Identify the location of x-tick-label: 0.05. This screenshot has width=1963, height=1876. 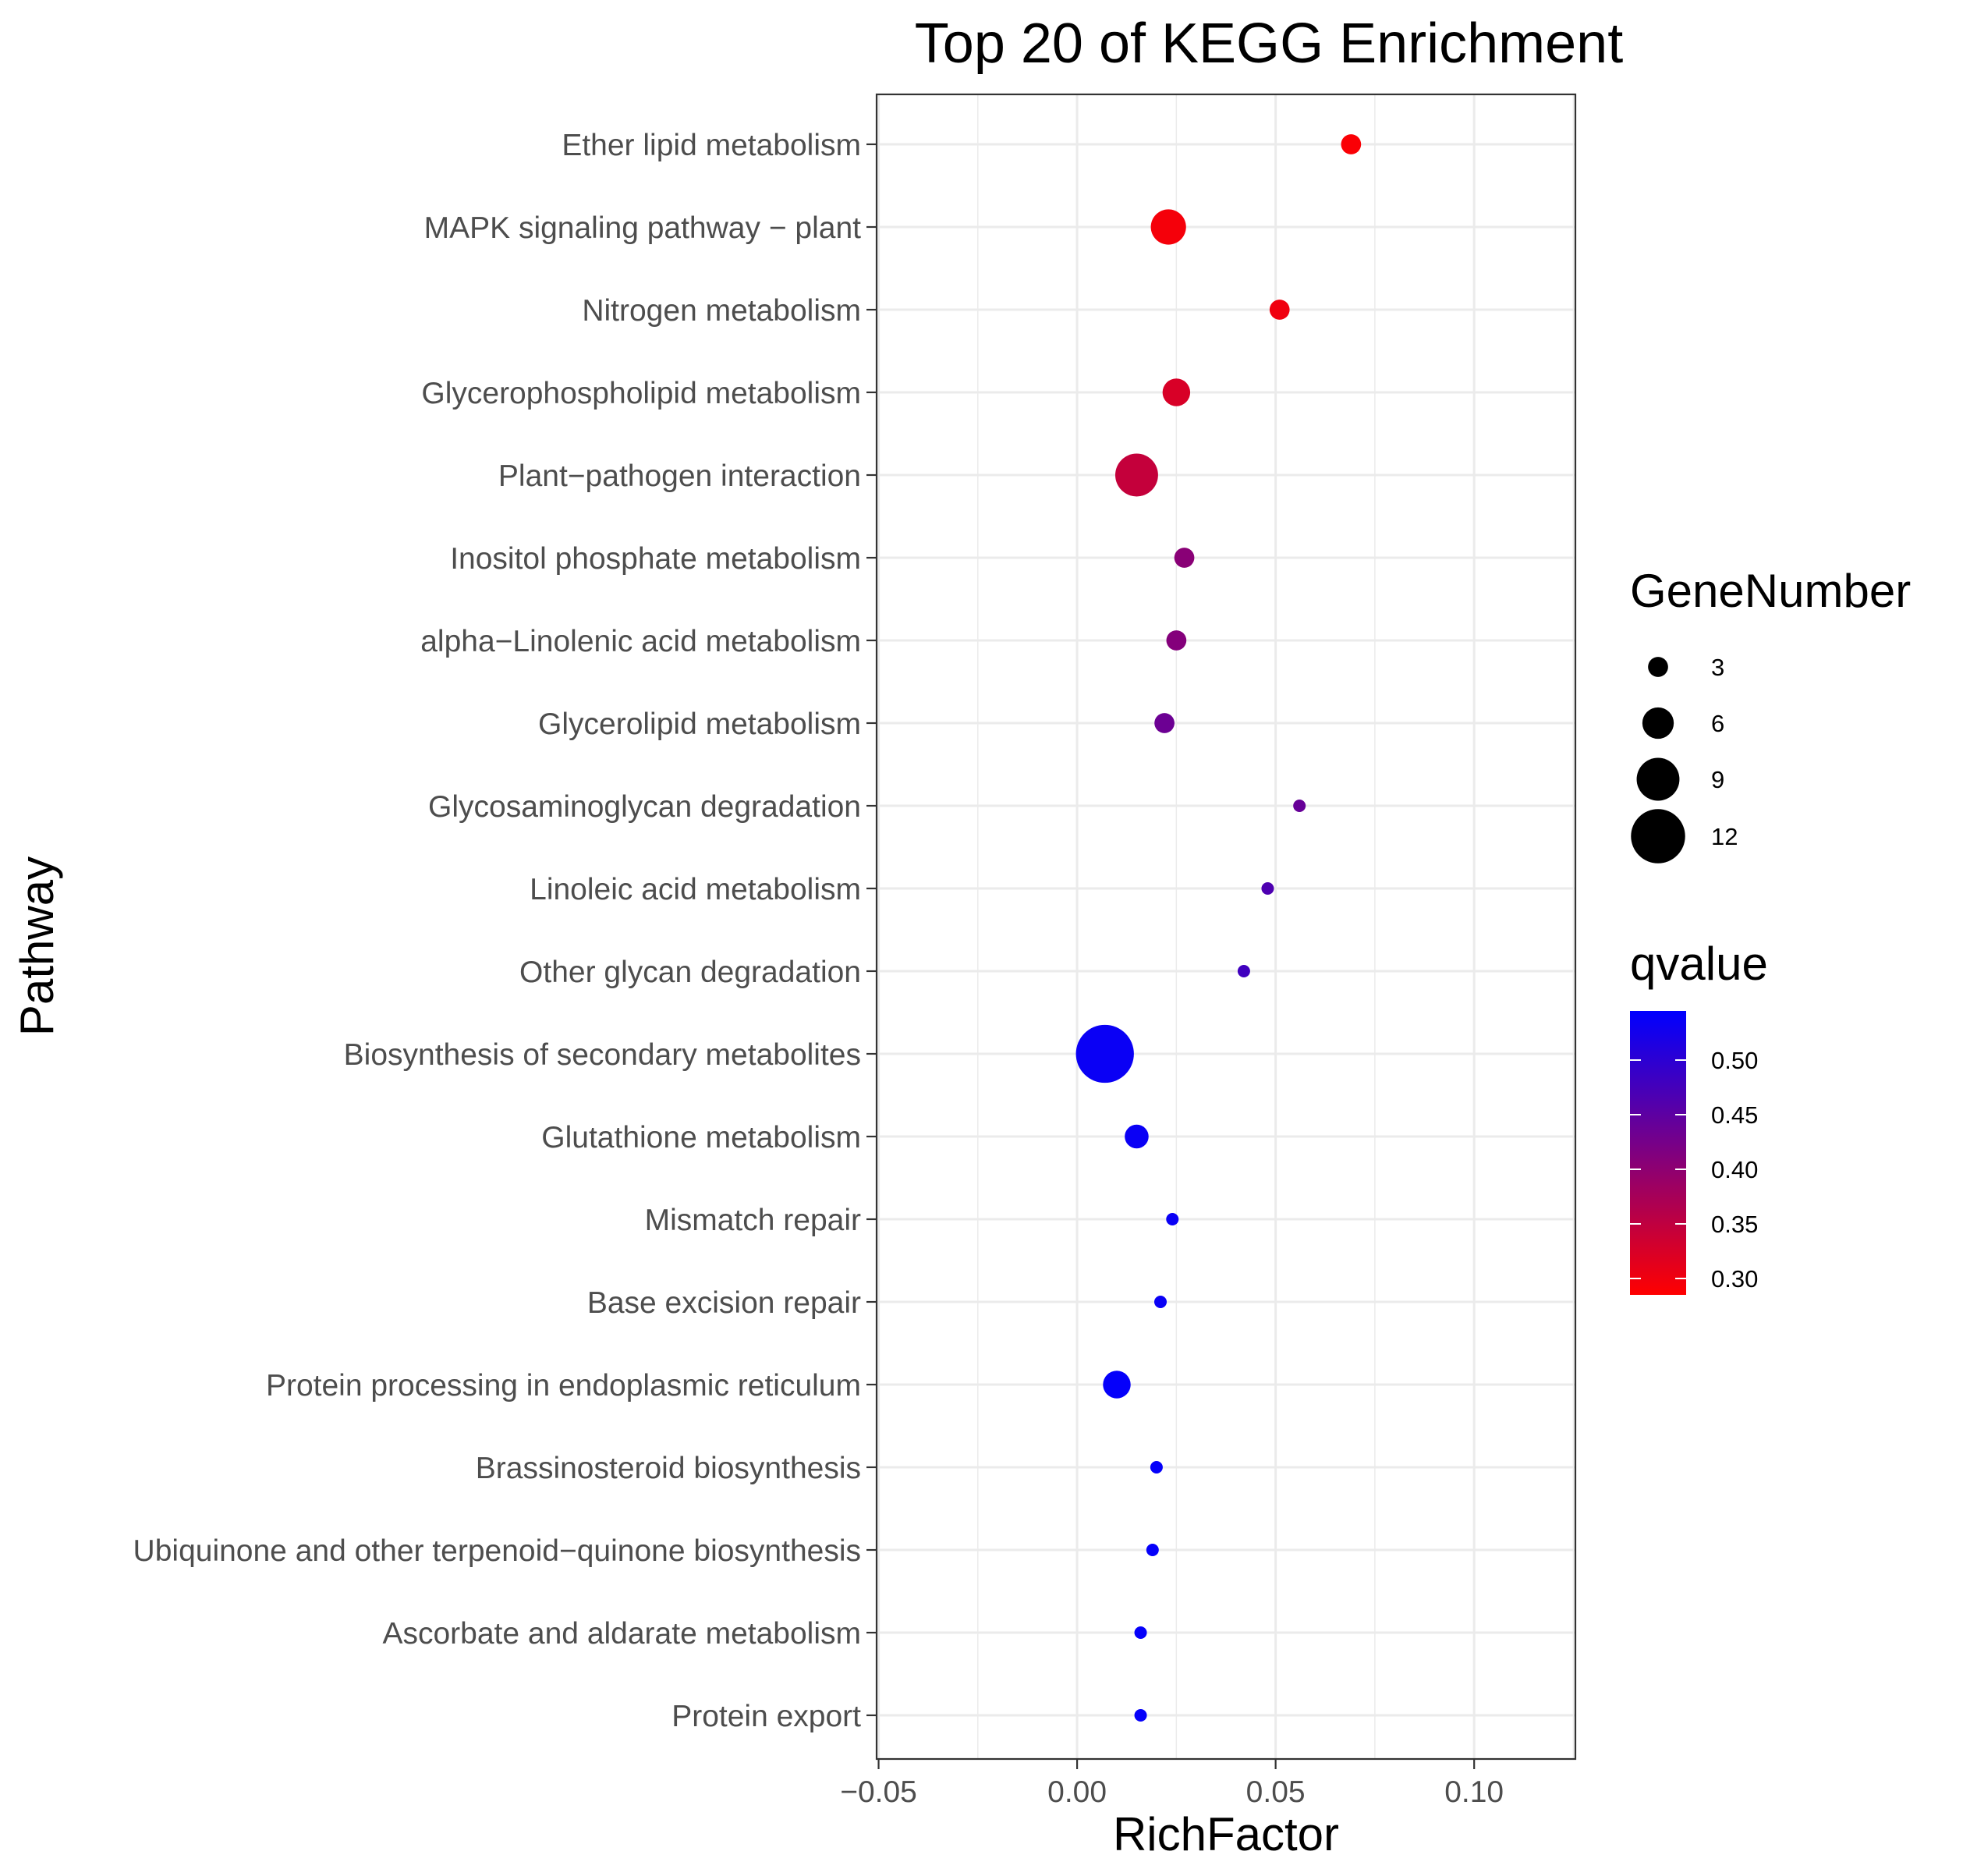
(1276, 1792).